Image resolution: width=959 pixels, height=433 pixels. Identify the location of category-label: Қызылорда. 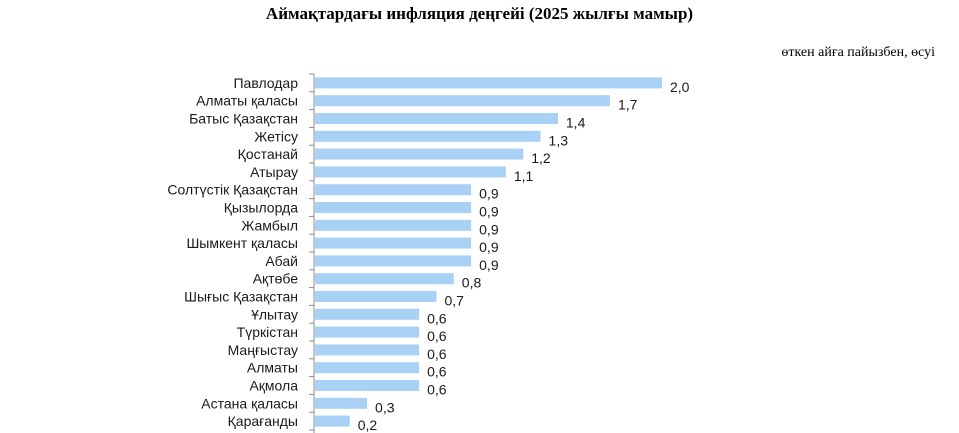
(261, 208).